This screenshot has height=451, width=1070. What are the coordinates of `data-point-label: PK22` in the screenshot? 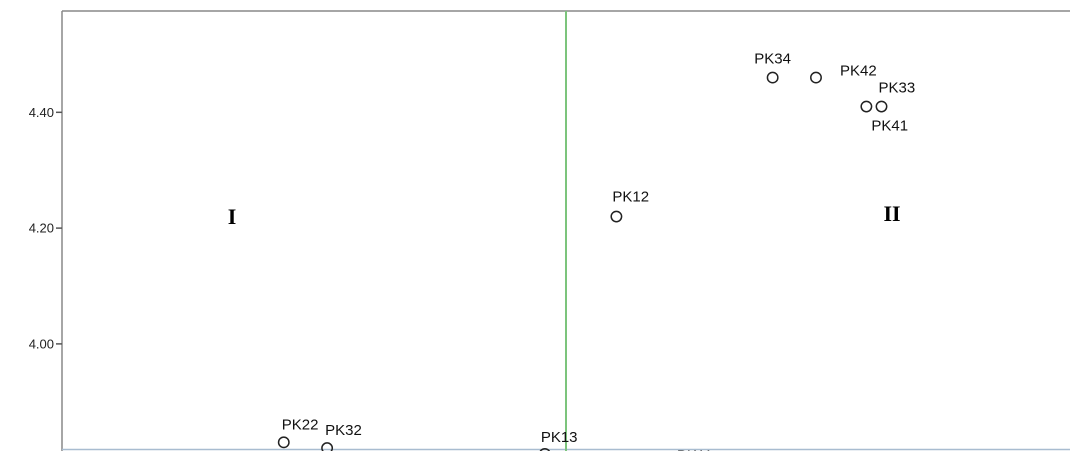 It's located at (300, 424).